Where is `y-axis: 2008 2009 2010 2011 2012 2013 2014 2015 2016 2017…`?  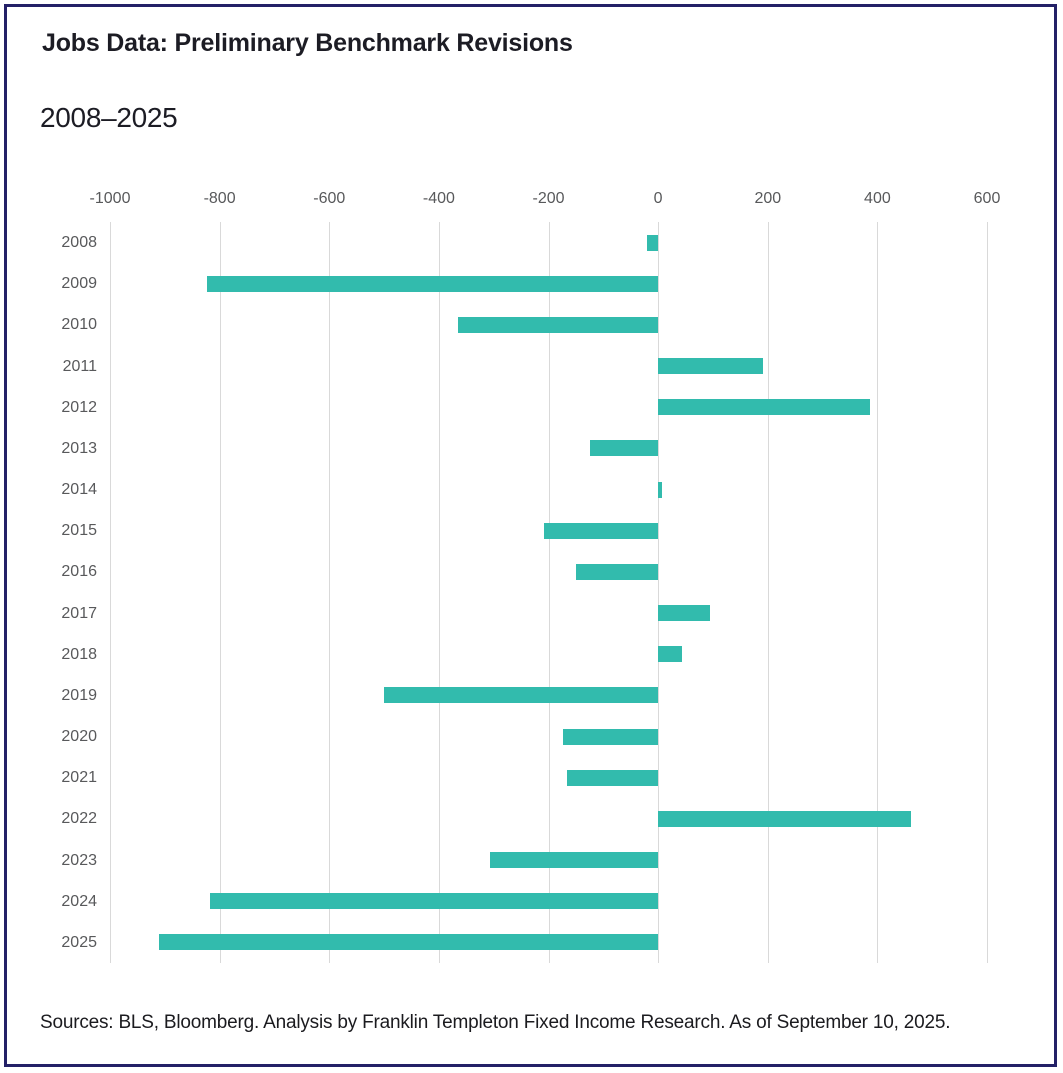
y-axis: 2008 2009 2010 2011 2012 2013 2014 2015 2016 2017… is located at coordinates (52, 592).